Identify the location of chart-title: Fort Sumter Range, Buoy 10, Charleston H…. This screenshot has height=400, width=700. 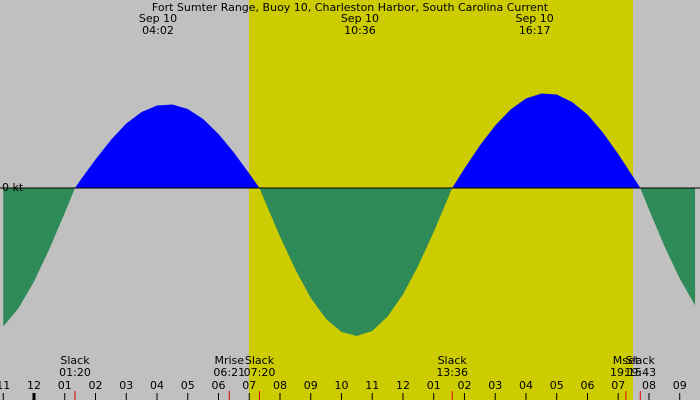
(350, 7).